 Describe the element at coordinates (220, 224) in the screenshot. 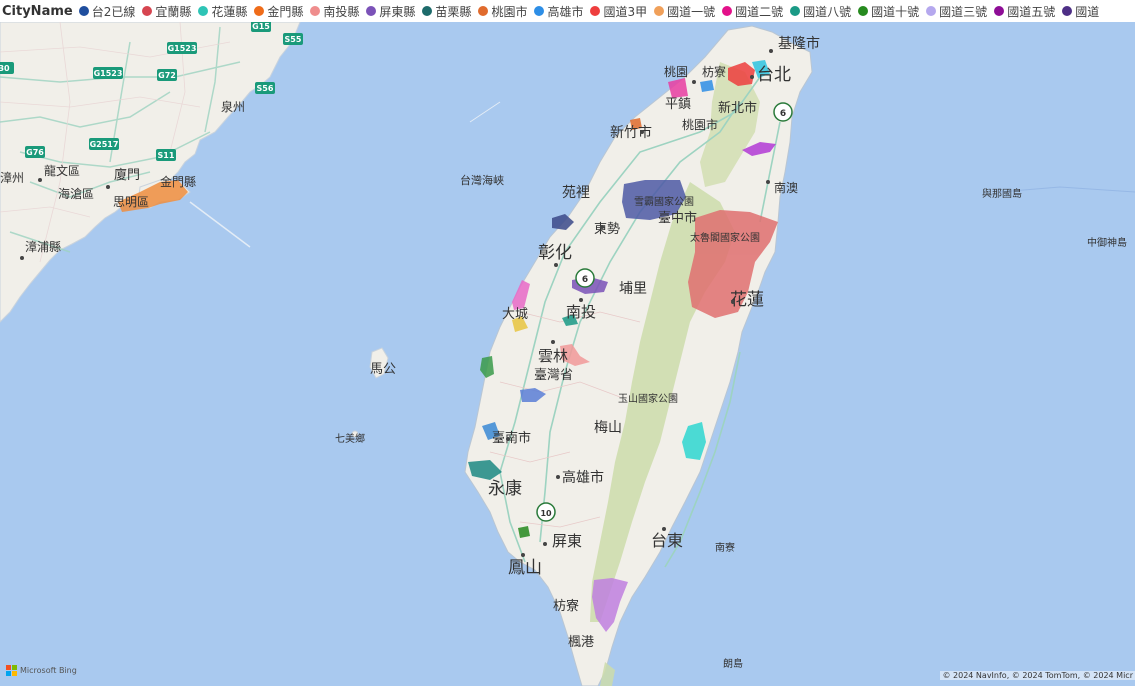

I see `sea-route` at that location.